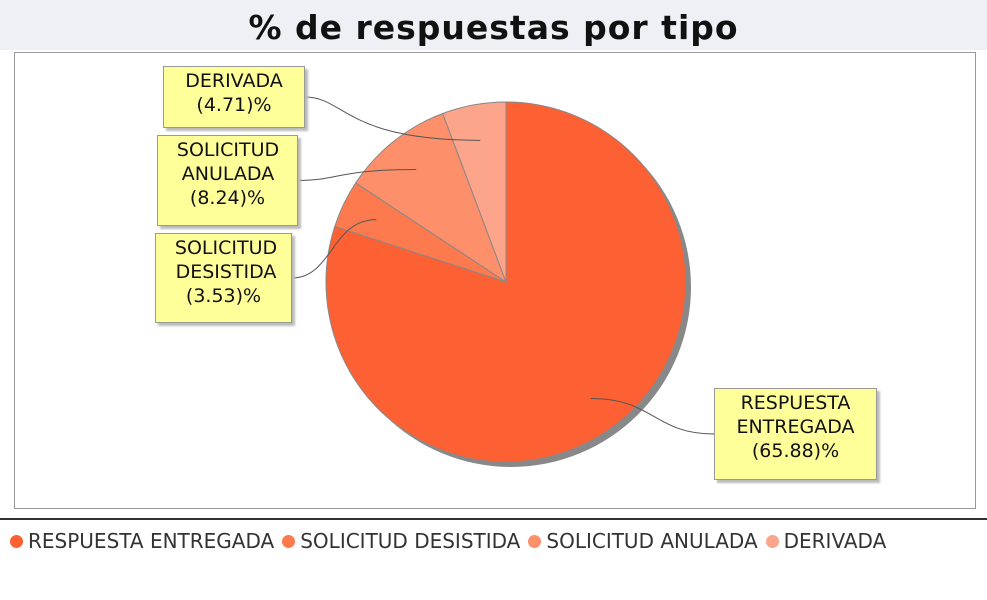 The image size is (987, 600). What do you see at coordinates (835, 541) in the screenshot?
I see `legend-label: DERIVADA` at bounding box center [835, 541].